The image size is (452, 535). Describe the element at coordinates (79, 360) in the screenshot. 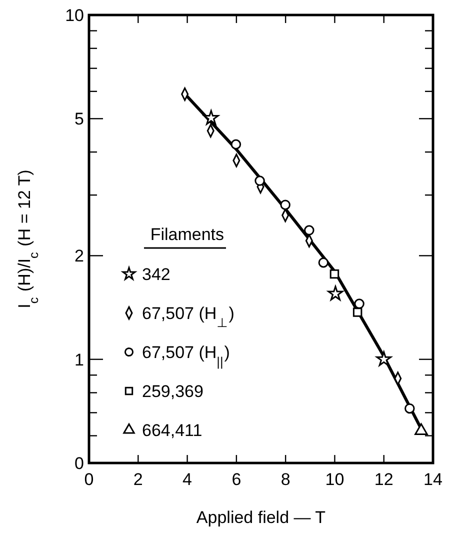

I see `y-tick-label: 1` at that location.